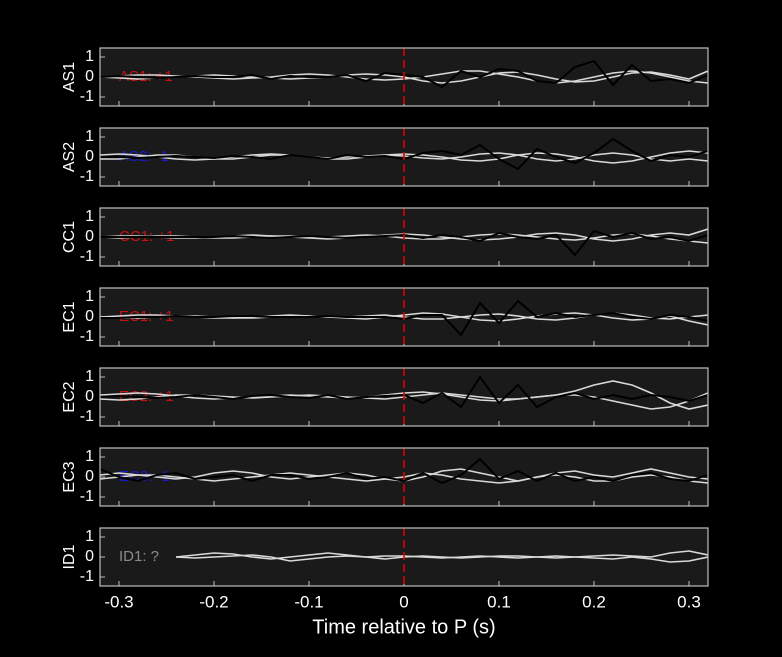 The height and width of the screenshot is (657, 782). What do you see at coordinates (69, 157) in the screenshot?
I see `y-axis-label: AS2` at bounding box center [69, 157].